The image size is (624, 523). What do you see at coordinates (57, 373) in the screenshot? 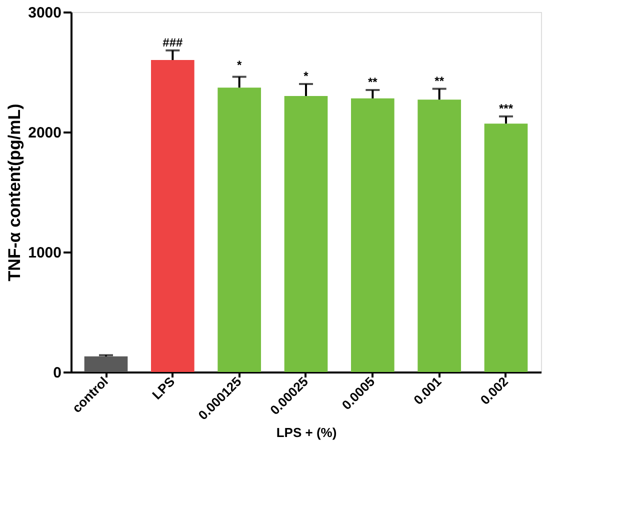
I see `y-tick-label: 0` at bounding box center [57, 373].